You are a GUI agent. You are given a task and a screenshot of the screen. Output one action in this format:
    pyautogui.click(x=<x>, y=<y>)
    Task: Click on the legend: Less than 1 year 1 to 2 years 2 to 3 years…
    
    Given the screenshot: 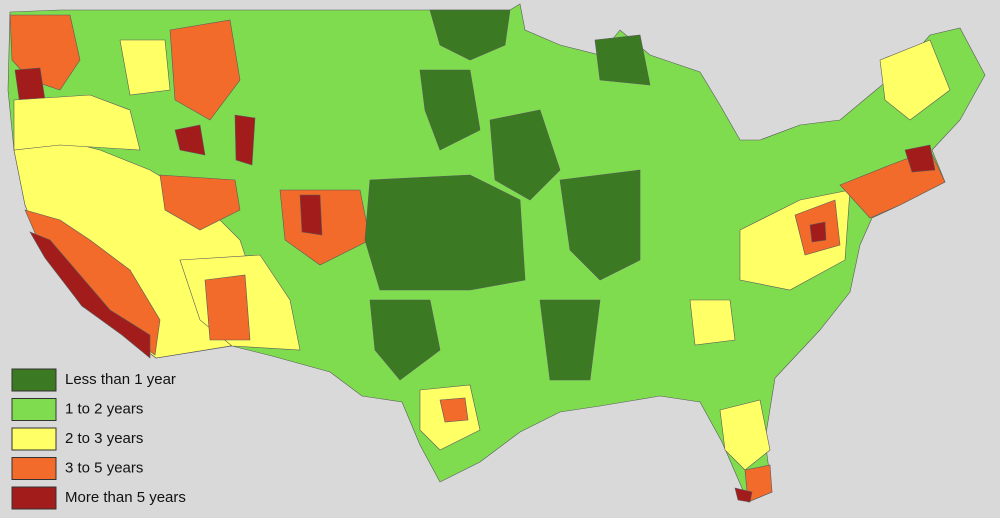 What is the action you would take?
    pyautogui.click(x=98, y=439)
    